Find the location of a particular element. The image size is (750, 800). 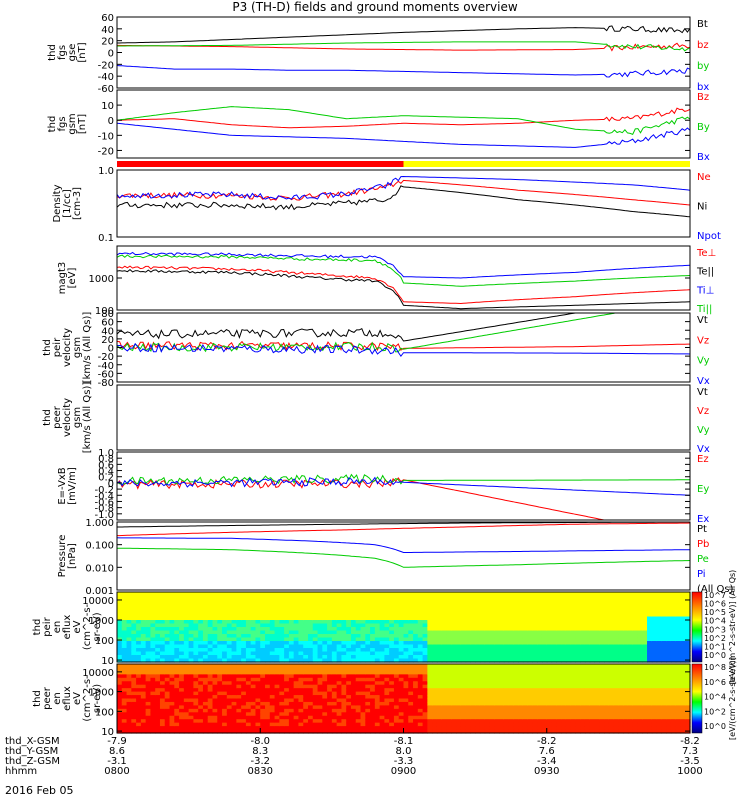

legend-label: Vt is located at coordinates (702, 320).